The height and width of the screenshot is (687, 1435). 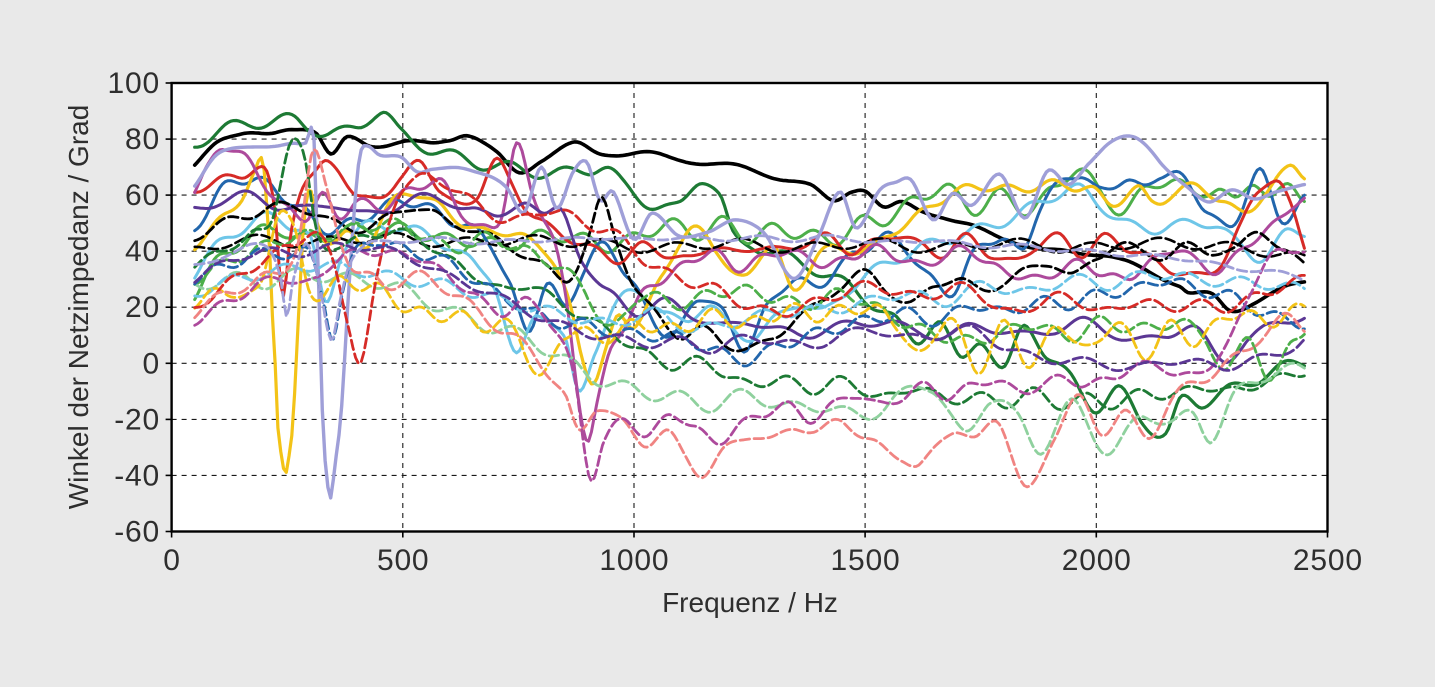 What do you see at coordinates (137, 419) in the screenshot?
I see `svg-text: -20` at bounding box center [137, 419].